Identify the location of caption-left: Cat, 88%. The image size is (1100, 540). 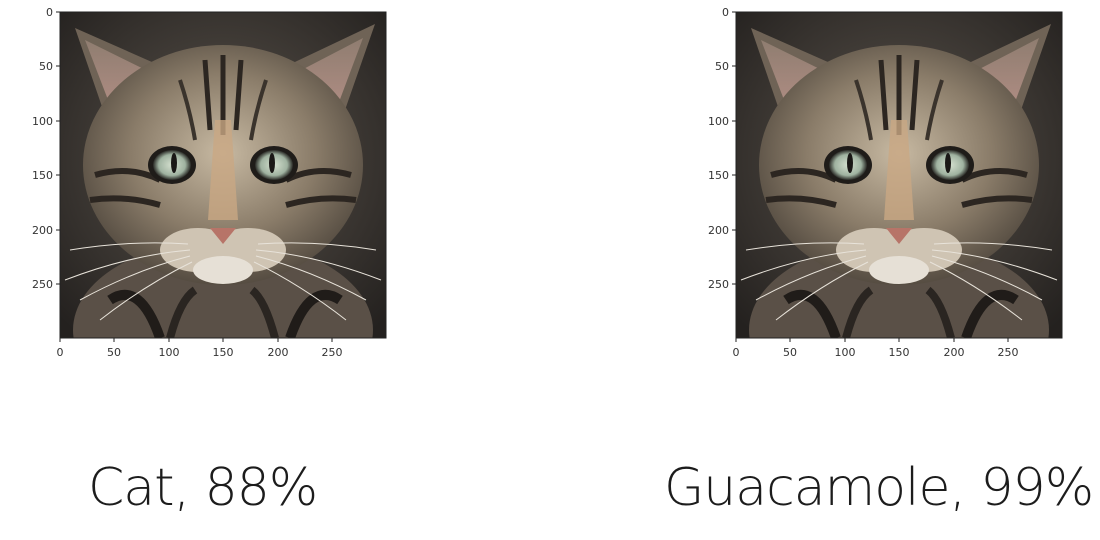
(203, 488).